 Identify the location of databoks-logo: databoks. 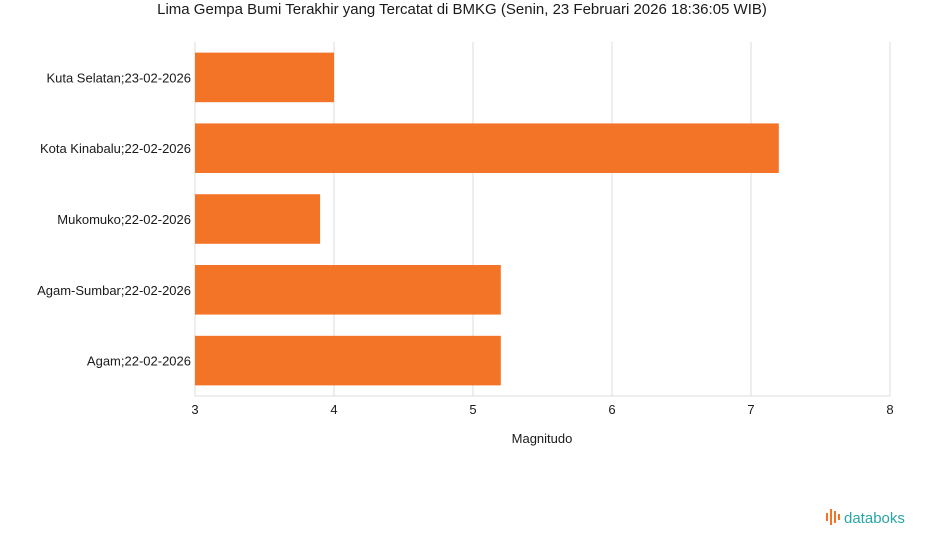
(865, 518).